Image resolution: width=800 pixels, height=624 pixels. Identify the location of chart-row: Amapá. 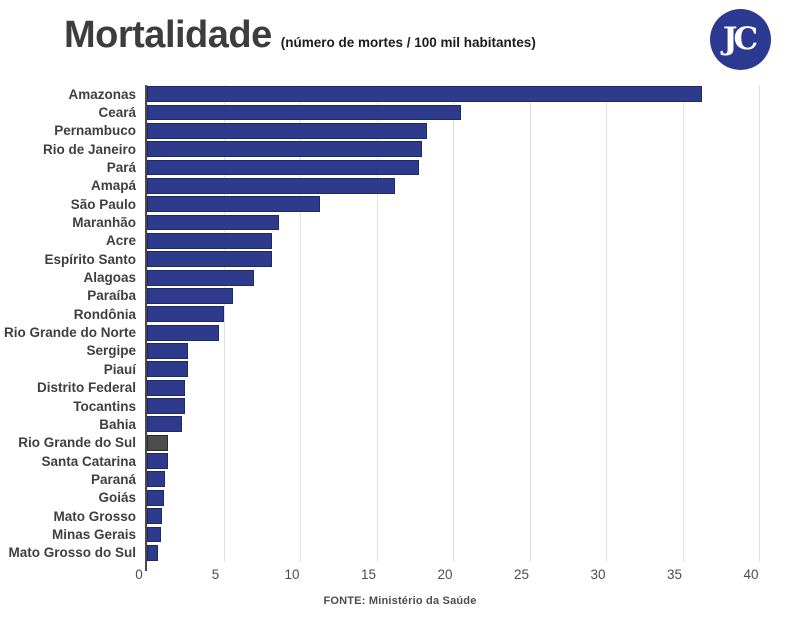
(400, 186).